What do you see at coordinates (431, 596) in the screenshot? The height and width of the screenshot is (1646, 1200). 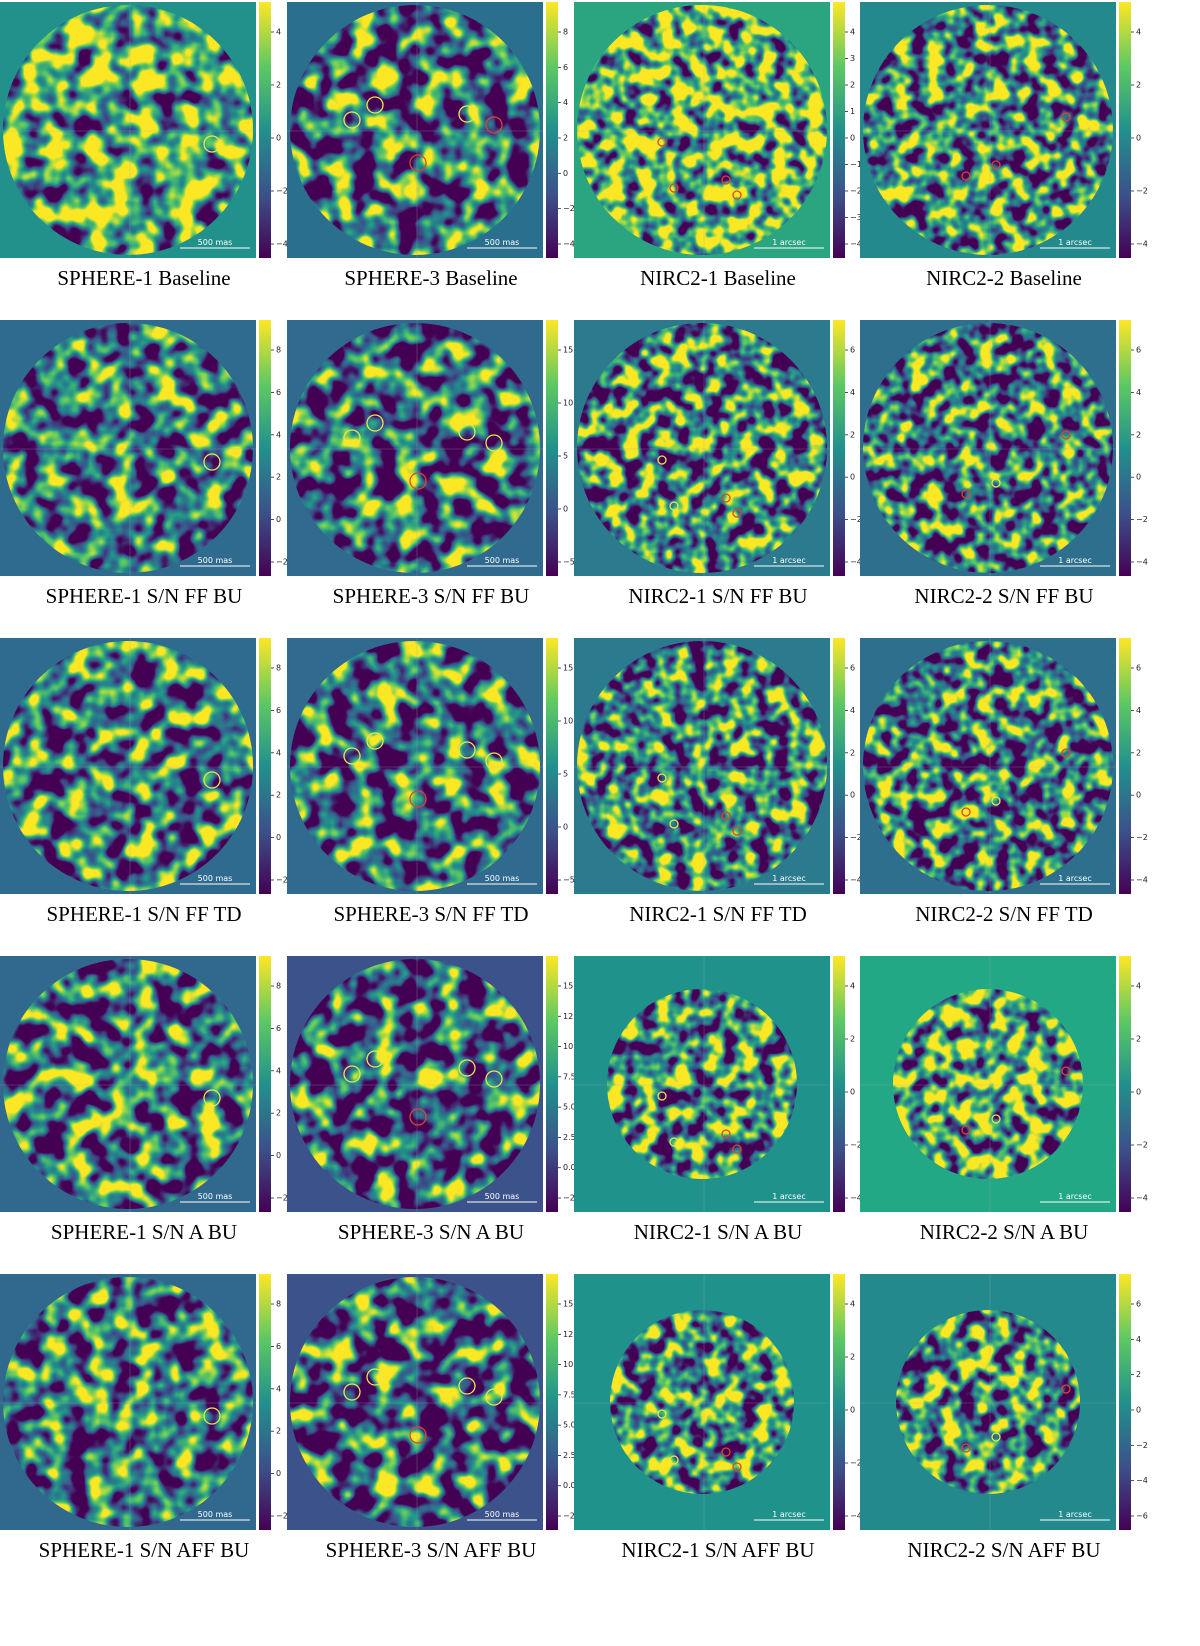 I see `caption: SPHERE-3 S/N FF BU` at bounding box center [431, 596].